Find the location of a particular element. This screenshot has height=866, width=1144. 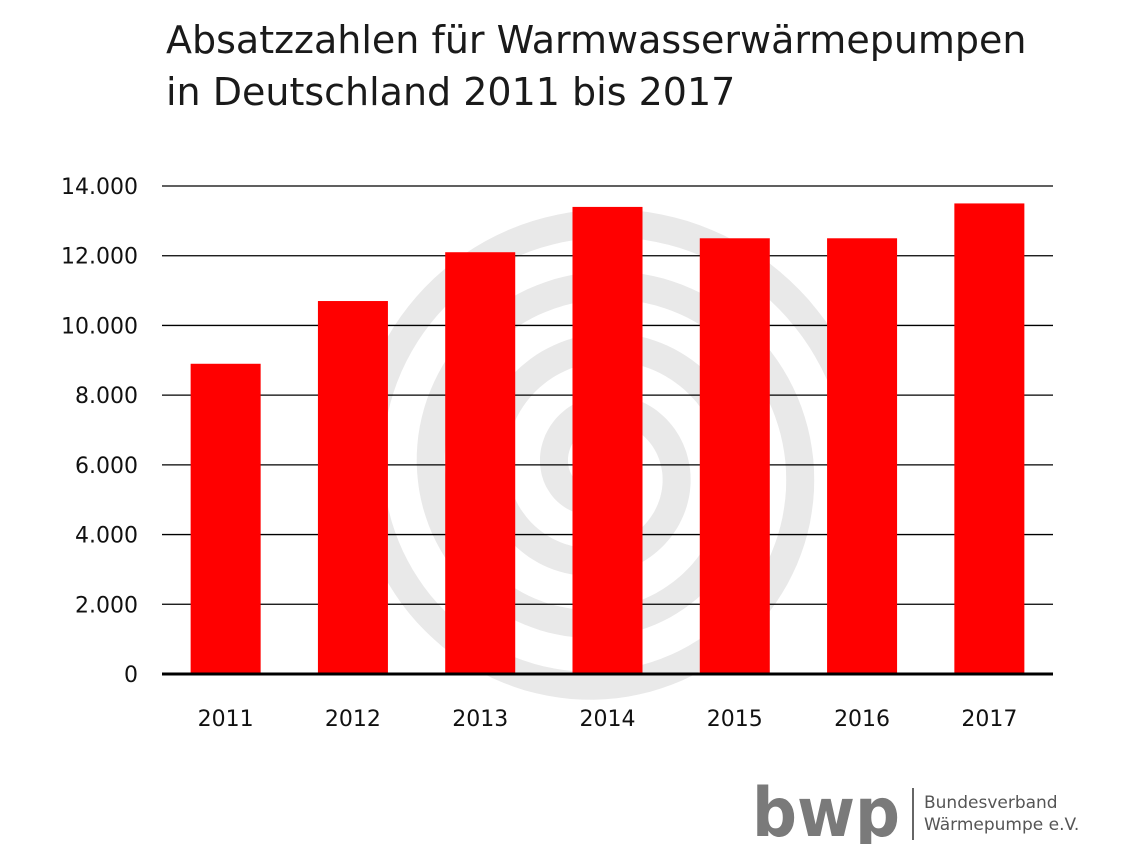

y-tick-label: 4.000 is located at coordinates (106, 536).